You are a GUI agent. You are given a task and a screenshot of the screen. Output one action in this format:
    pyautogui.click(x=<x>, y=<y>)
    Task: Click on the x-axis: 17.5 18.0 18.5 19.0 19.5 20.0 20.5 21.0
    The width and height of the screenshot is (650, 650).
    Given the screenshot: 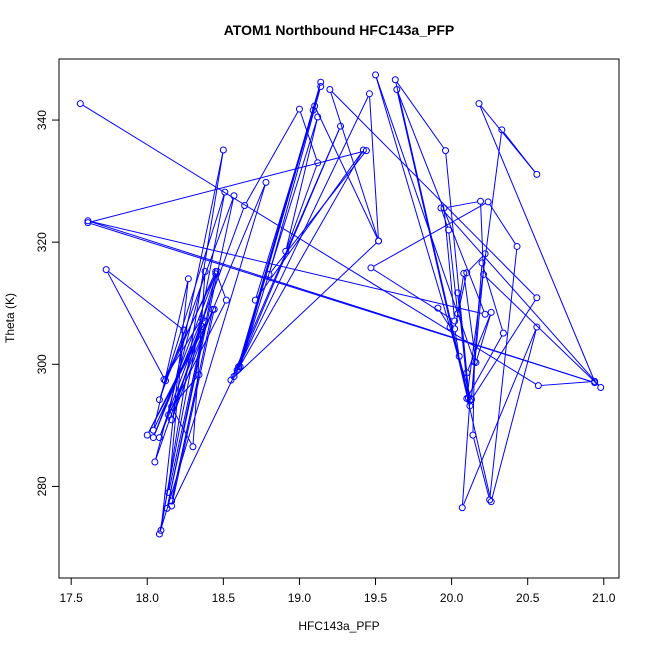 What is the action you would take?
    pyautogui.click(x=337, y=591)
    